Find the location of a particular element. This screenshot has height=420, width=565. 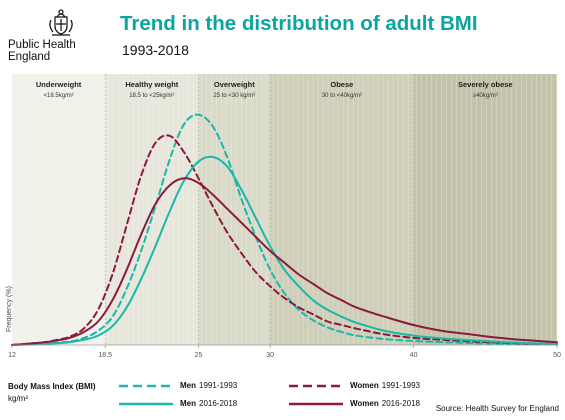

band-name-severely-obese: Severely obese is located at coordinates (485, 84).